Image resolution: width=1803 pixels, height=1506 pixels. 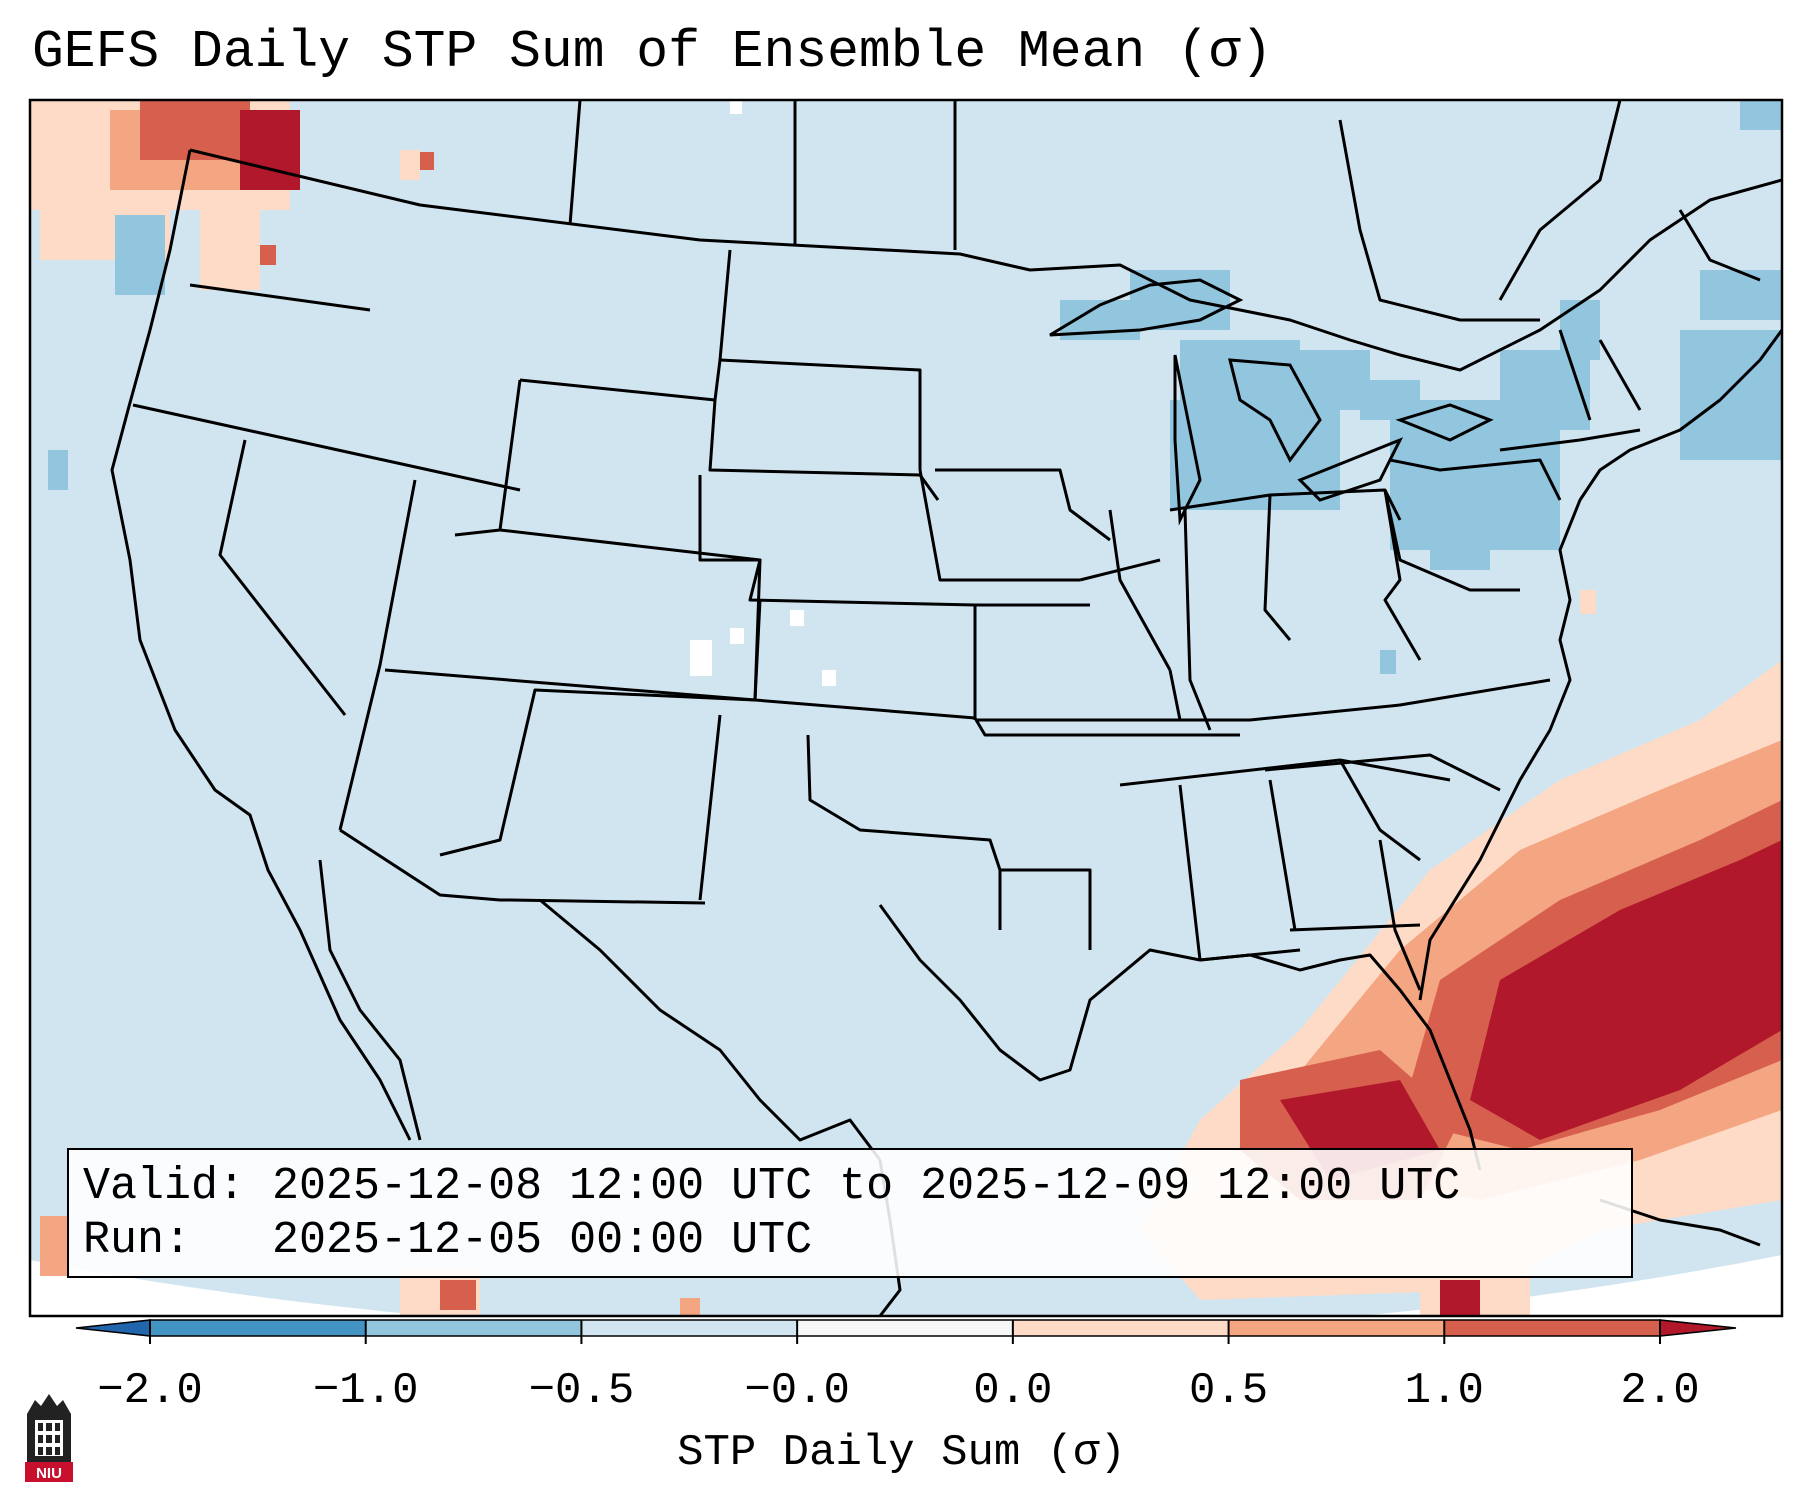 What do you see at coordinates (581, 1391) in the screenshot?
I see `colorbar-tick-label: −0.5` at bounding box center [581, 1391].